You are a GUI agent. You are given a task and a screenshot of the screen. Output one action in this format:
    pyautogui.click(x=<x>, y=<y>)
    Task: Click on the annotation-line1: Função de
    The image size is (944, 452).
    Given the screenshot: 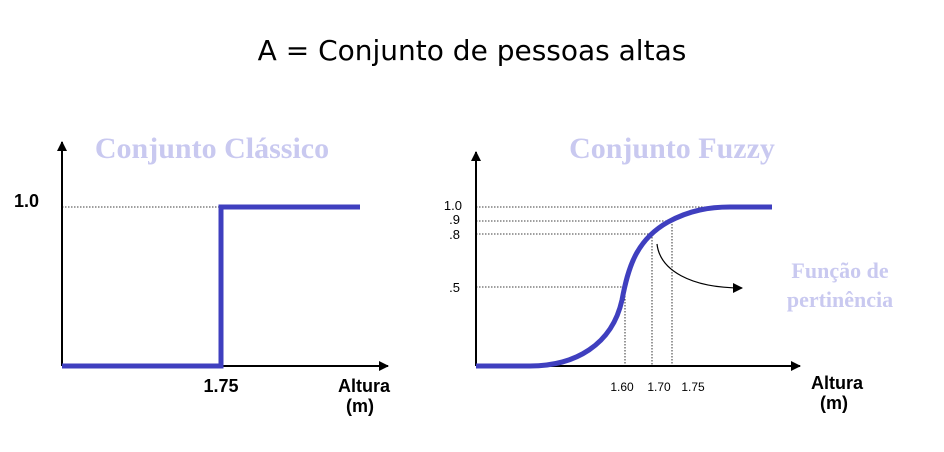 What is the action you would take?
    pyautogui.click(x=839, y=270)
    